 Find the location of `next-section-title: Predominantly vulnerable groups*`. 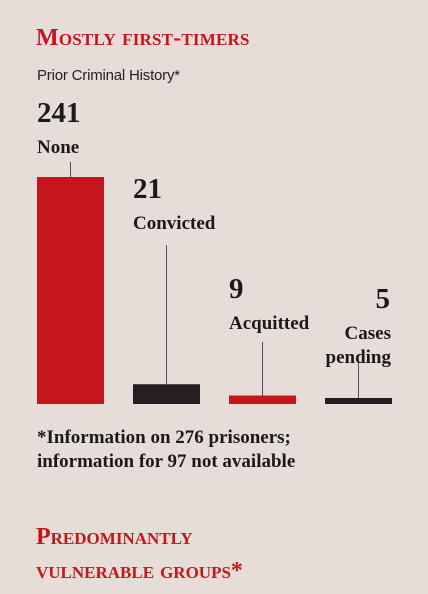

next-section-title: Predominantly vulnerable groups* is located at coordinates (139, 554).